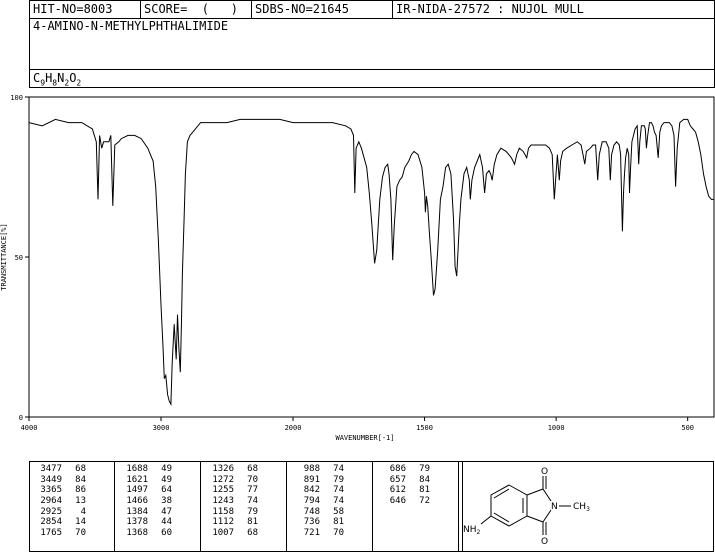 The height and width of the screenshot is (557, 715). What do you see at coordinates (60, 522) in the screenshot?
I see `peak-row: 2854 14` at bounding box center [60, 522].